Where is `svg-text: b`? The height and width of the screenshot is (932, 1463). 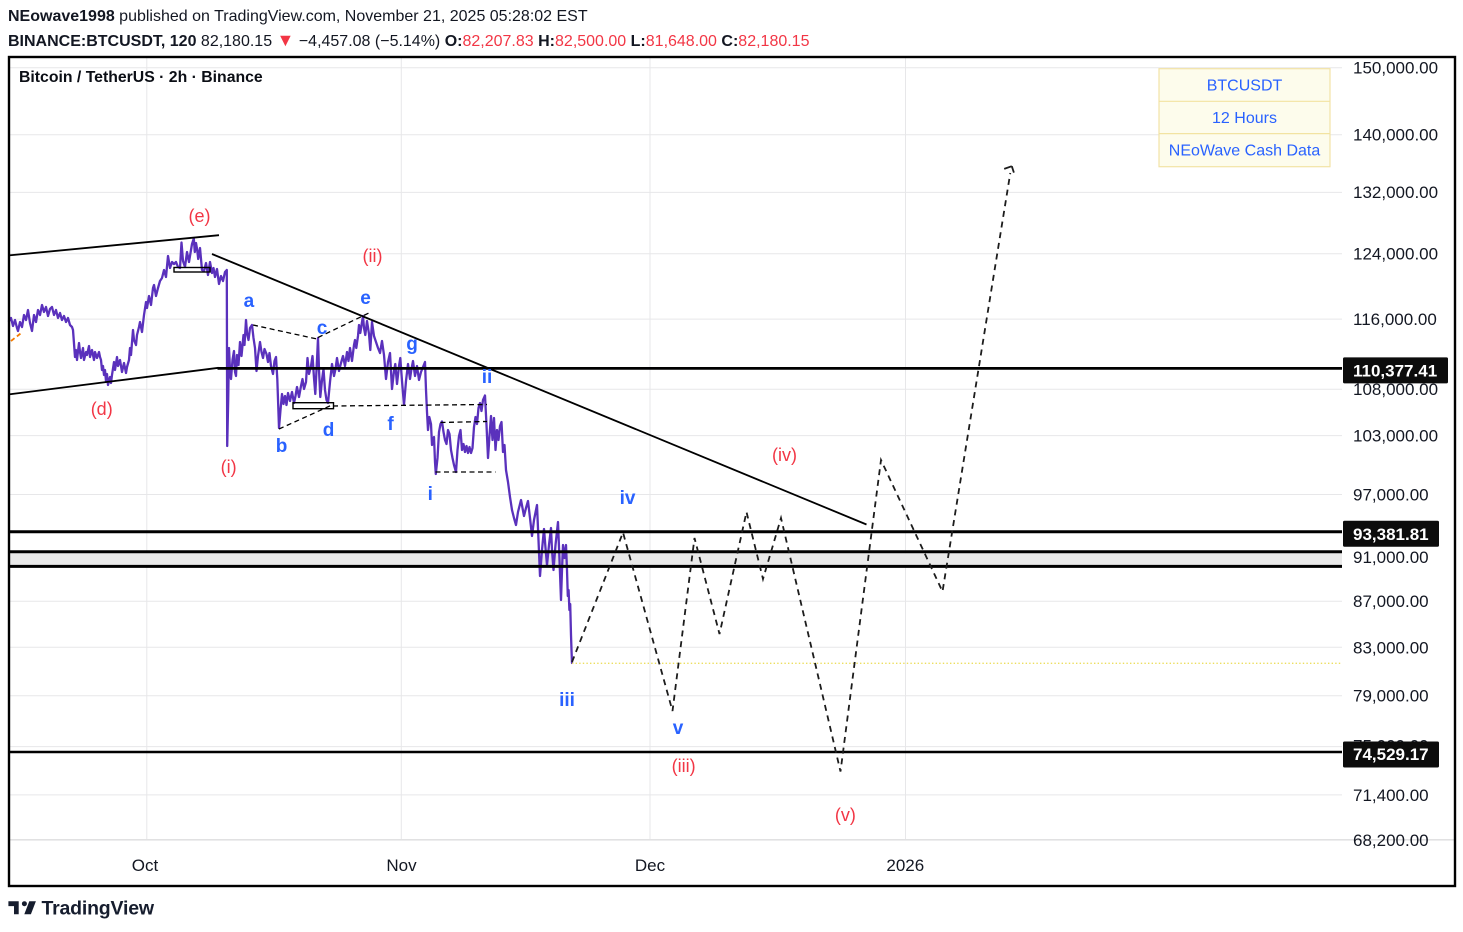
svg-text: b is located at coordinates (282, 446).